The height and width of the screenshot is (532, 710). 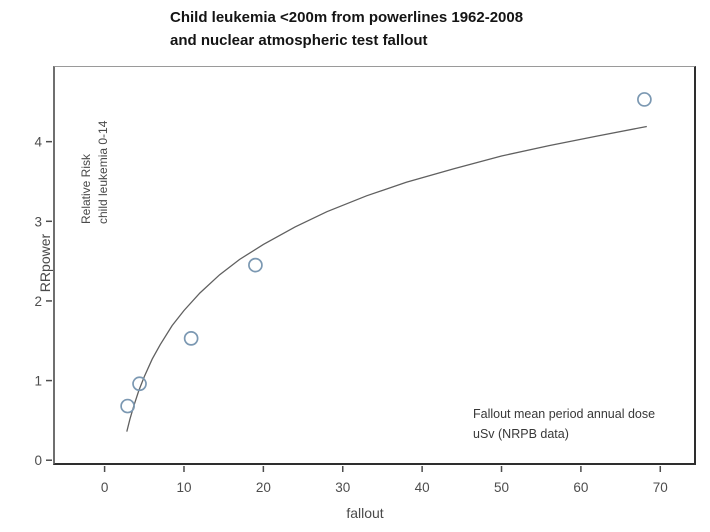 What do you see at coordinates (580, 487) in the screenshot?
I see `x-tick-label: 60` at bounding box center [580, 487].